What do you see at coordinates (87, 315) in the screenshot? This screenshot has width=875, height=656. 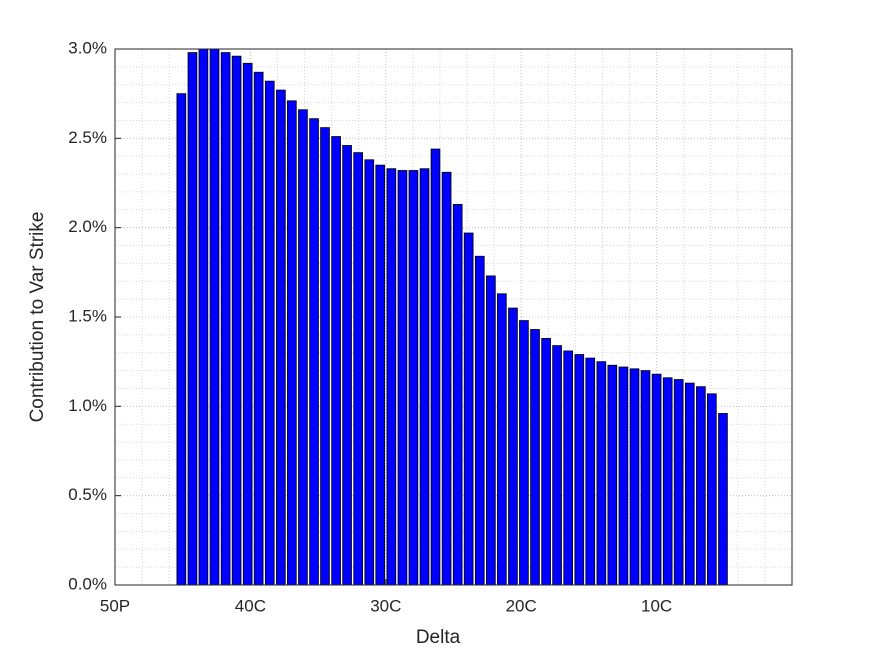 I see `y-tick-label: 1.5%` at bounding box center [87, 315].